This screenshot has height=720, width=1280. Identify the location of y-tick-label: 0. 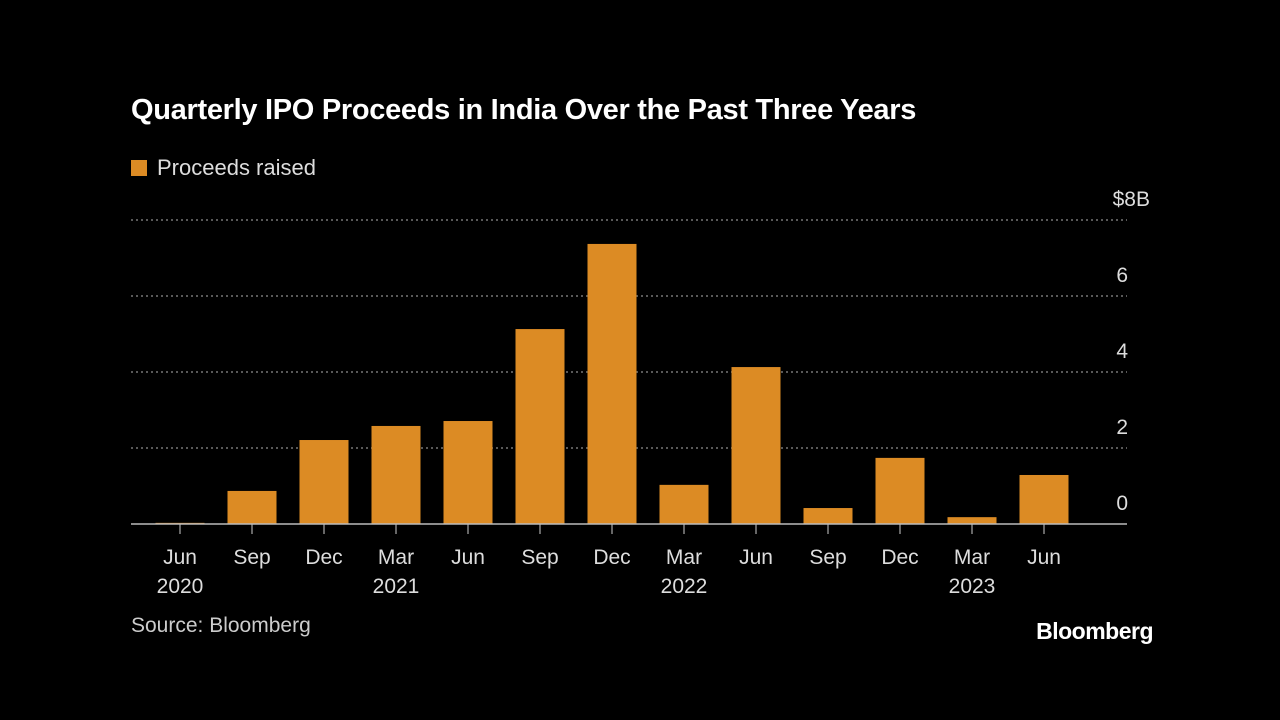
(1122, 503).